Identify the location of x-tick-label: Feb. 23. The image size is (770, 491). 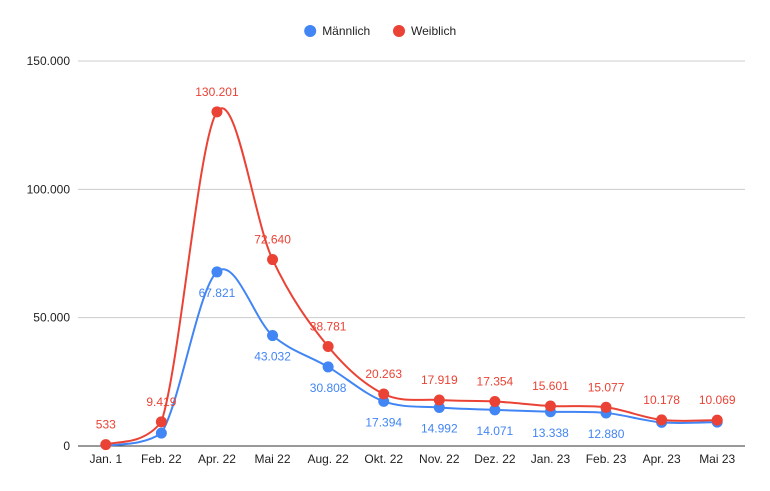
(606, 459).